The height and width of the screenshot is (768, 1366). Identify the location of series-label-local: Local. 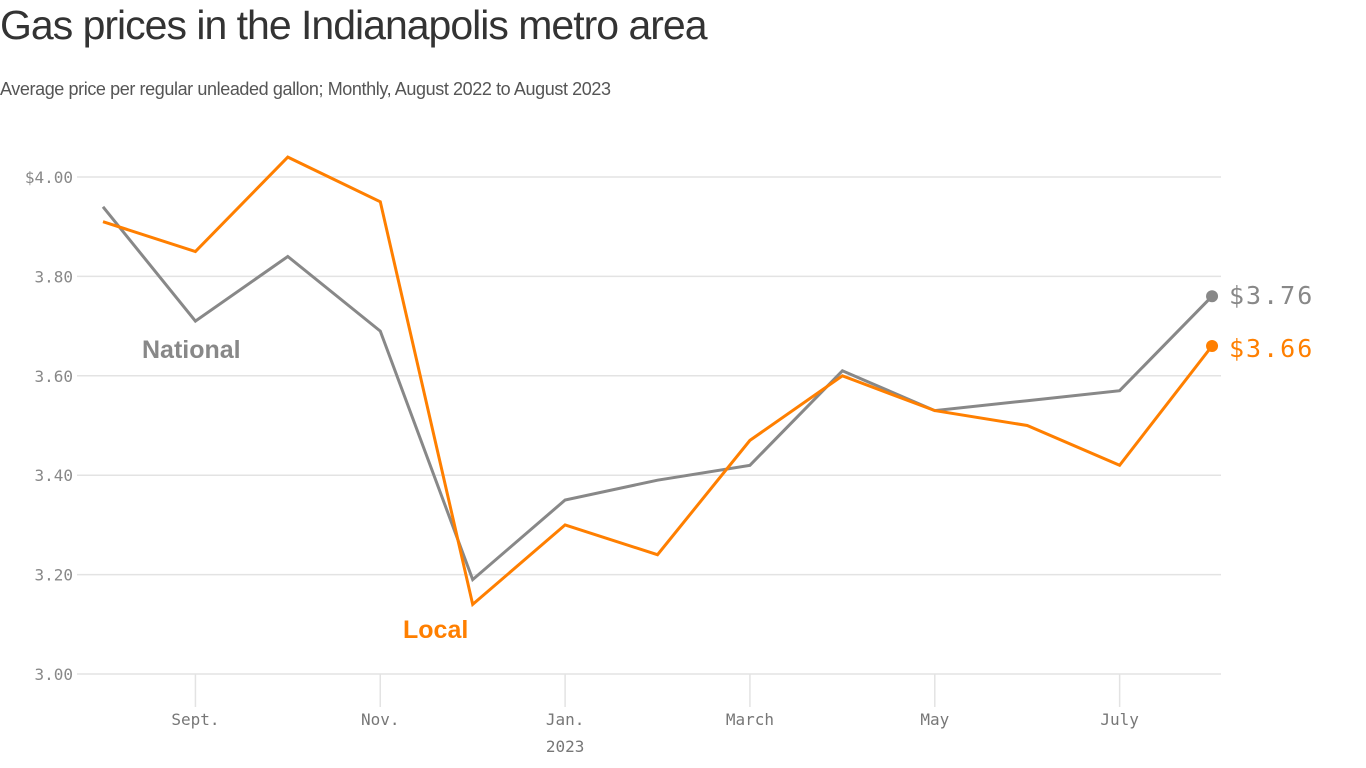
(435, 630).